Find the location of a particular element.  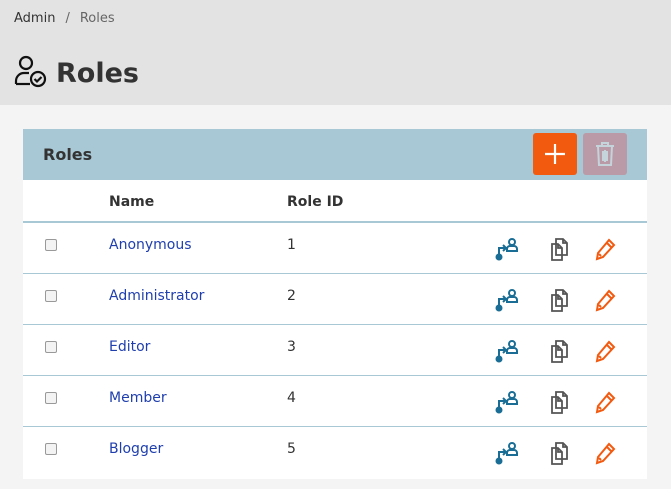

add-role-button is located at coordinates (555, 154).